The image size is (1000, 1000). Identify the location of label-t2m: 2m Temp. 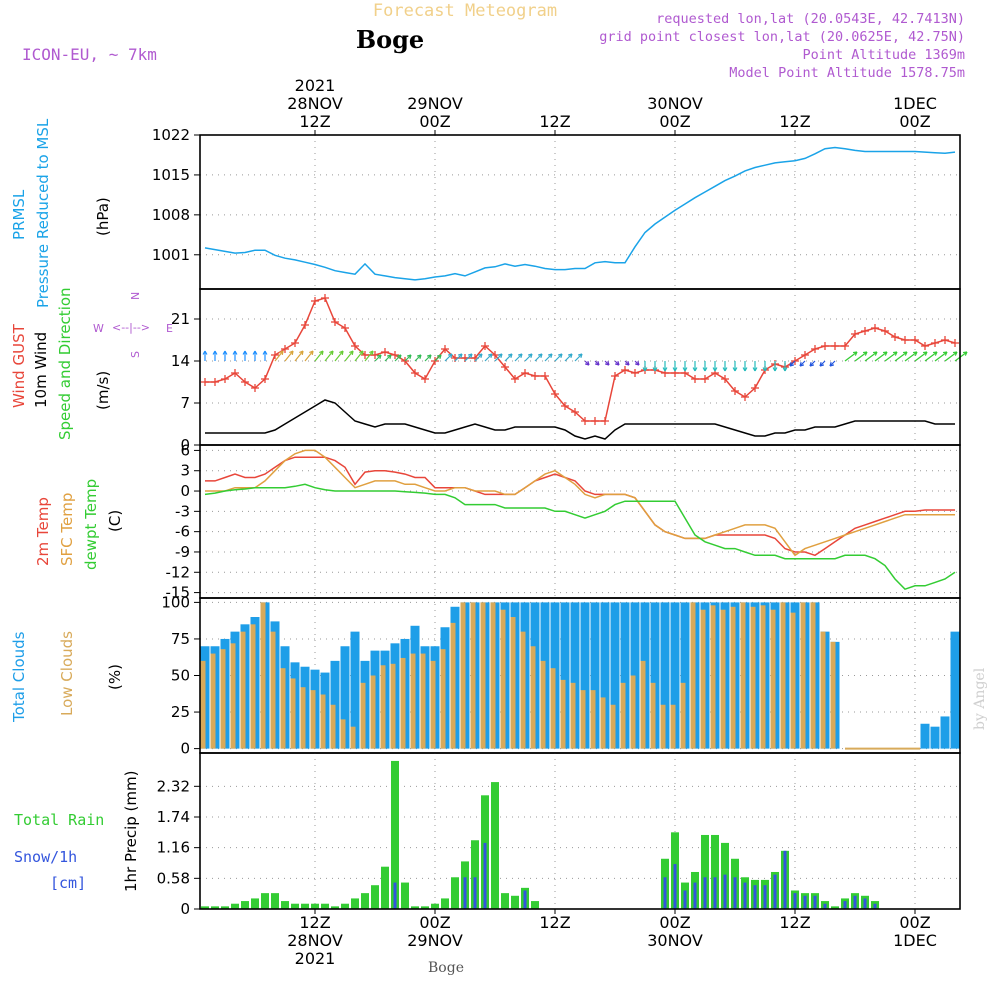
(43, 531).